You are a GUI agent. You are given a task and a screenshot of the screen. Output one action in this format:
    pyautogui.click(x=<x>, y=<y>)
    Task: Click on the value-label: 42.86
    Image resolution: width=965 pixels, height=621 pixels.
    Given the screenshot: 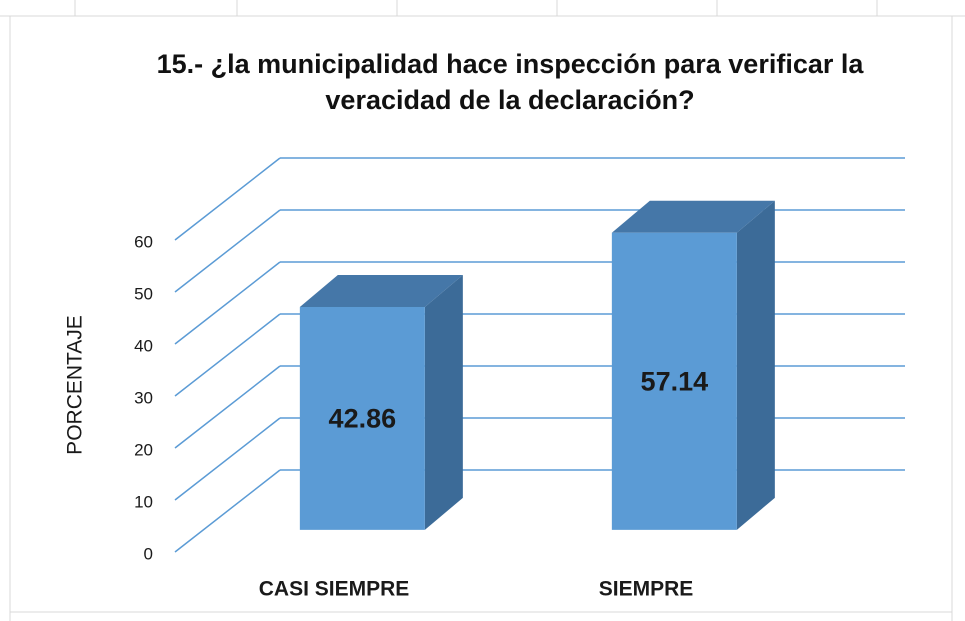 What is the action you would take?
    pyautogui.click(x=363, y=419)
    